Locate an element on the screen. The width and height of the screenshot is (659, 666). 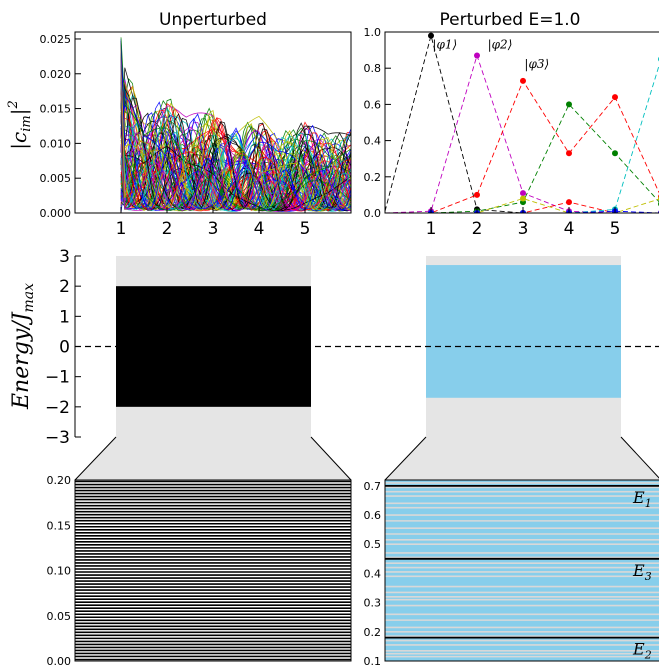
y-tick-label-0.4: 0.4 is located at coordinates (373, 141).